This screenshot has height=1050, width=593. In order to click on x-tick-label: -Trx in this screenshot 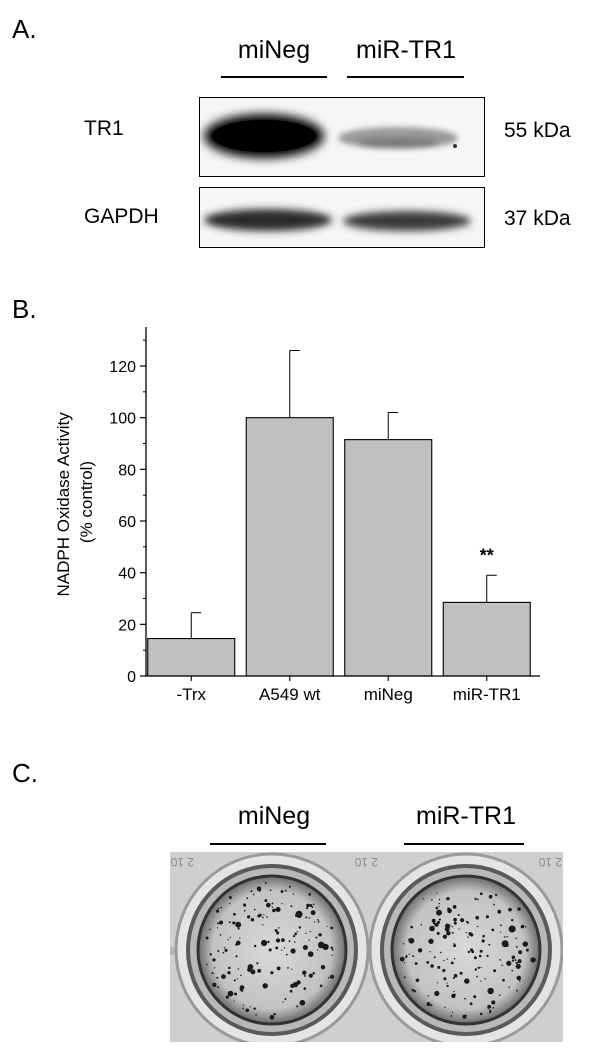, I will do `click(191, 694)`.